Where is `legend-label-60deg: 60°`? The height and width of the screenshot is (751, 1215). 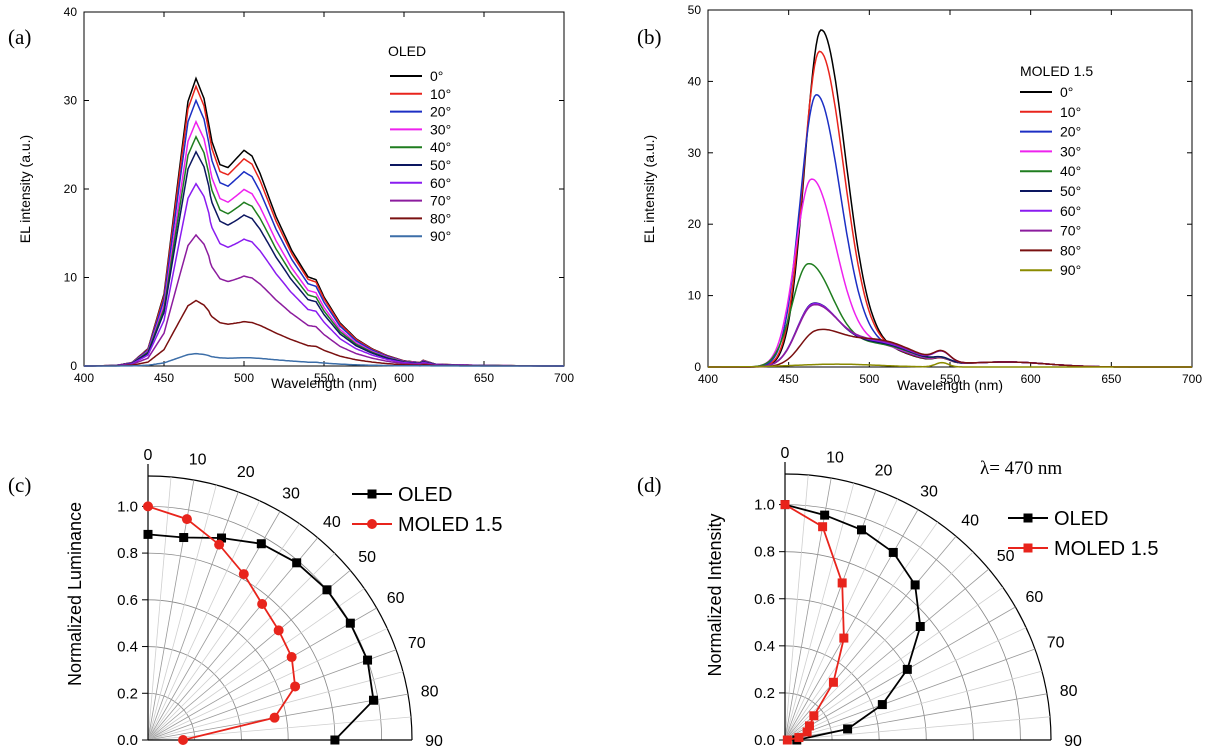
legend-label-60deg: 60° is located at coordinates (440, 183).